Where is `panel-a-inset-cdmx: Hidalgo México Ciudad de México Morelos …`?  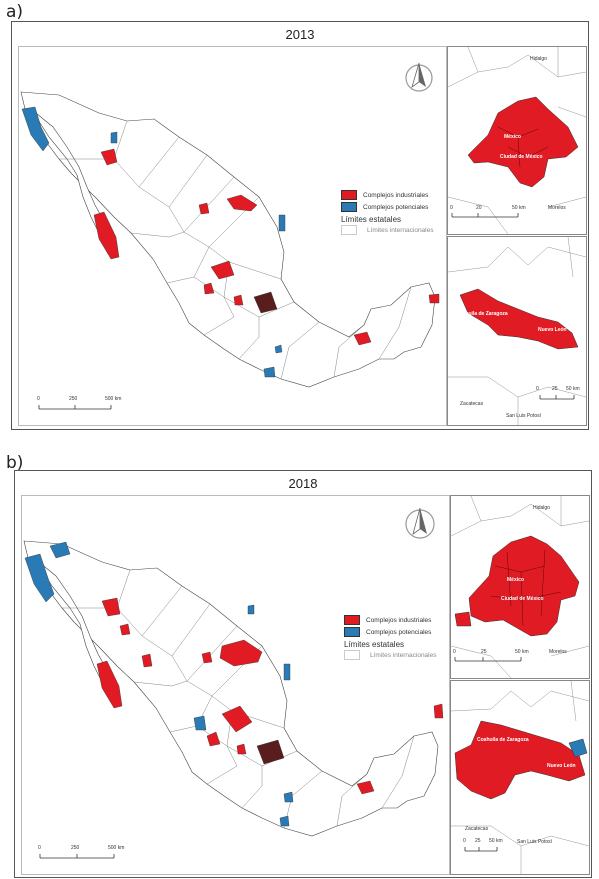 panel-a-inset-cdmx: Hidalgo México Ciudad de México Morelos … is located at coordinates (517, 140).